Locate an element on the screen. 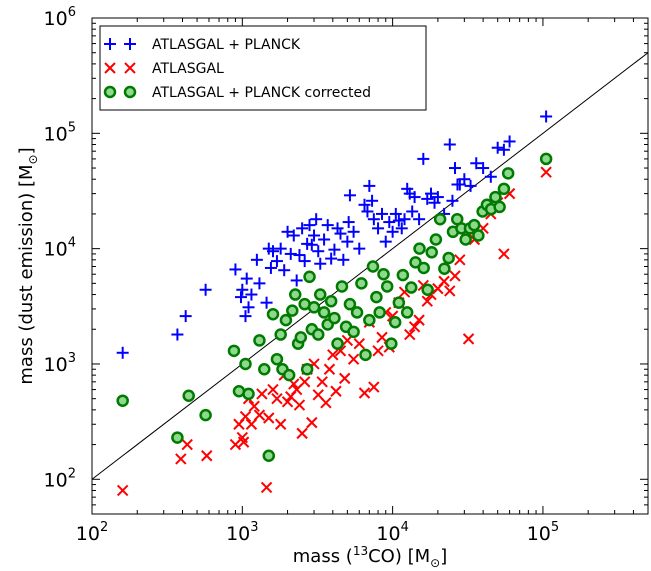 This screenshot has height=571, width=651. legend-label-atlasgal-planck: ATLASGAL + PLANCK is located at coordinates (226, 45).